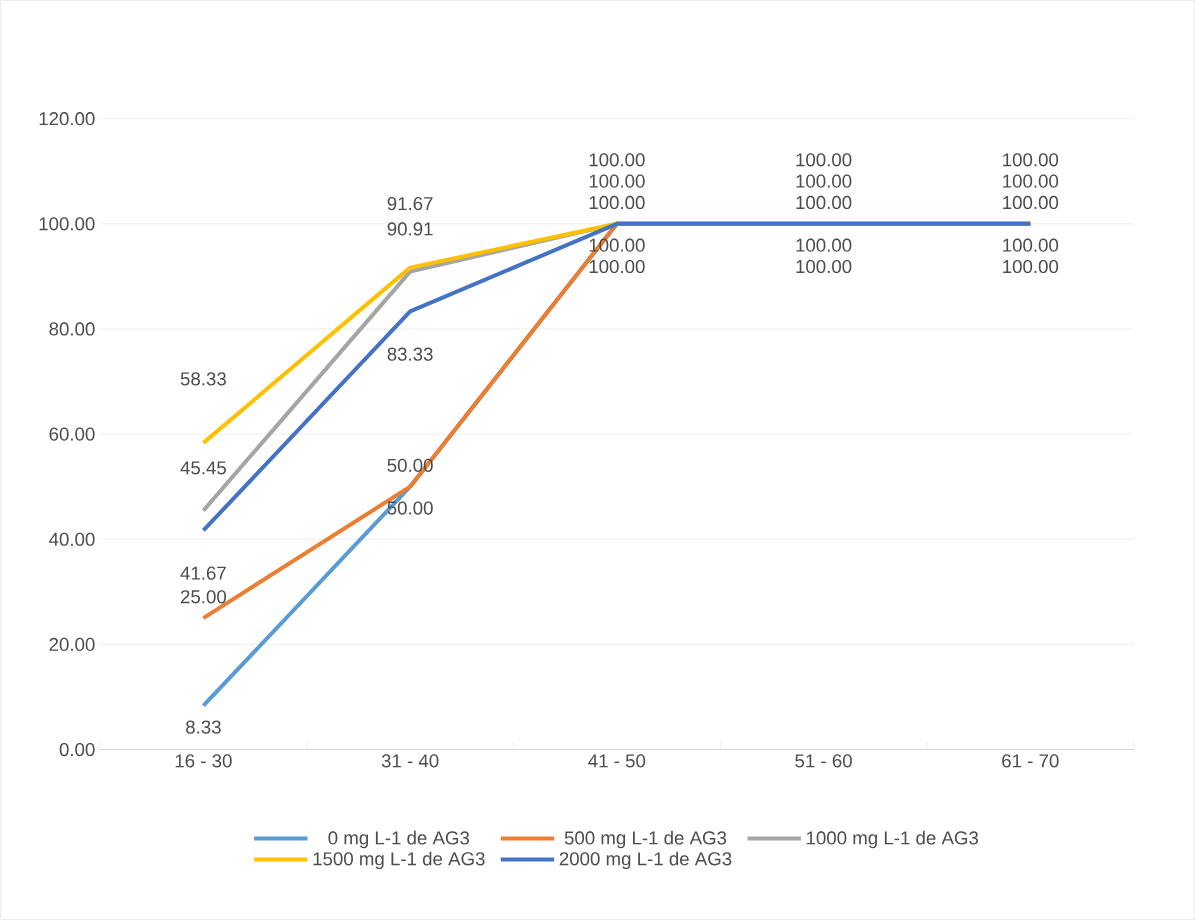 The height and width of the screenshot is (920, 1195). What do you see at coordinates (1030, 761) in the screenshot?
I see `x-tick-label: 61 - 70` at bounding box center [1030, 761].